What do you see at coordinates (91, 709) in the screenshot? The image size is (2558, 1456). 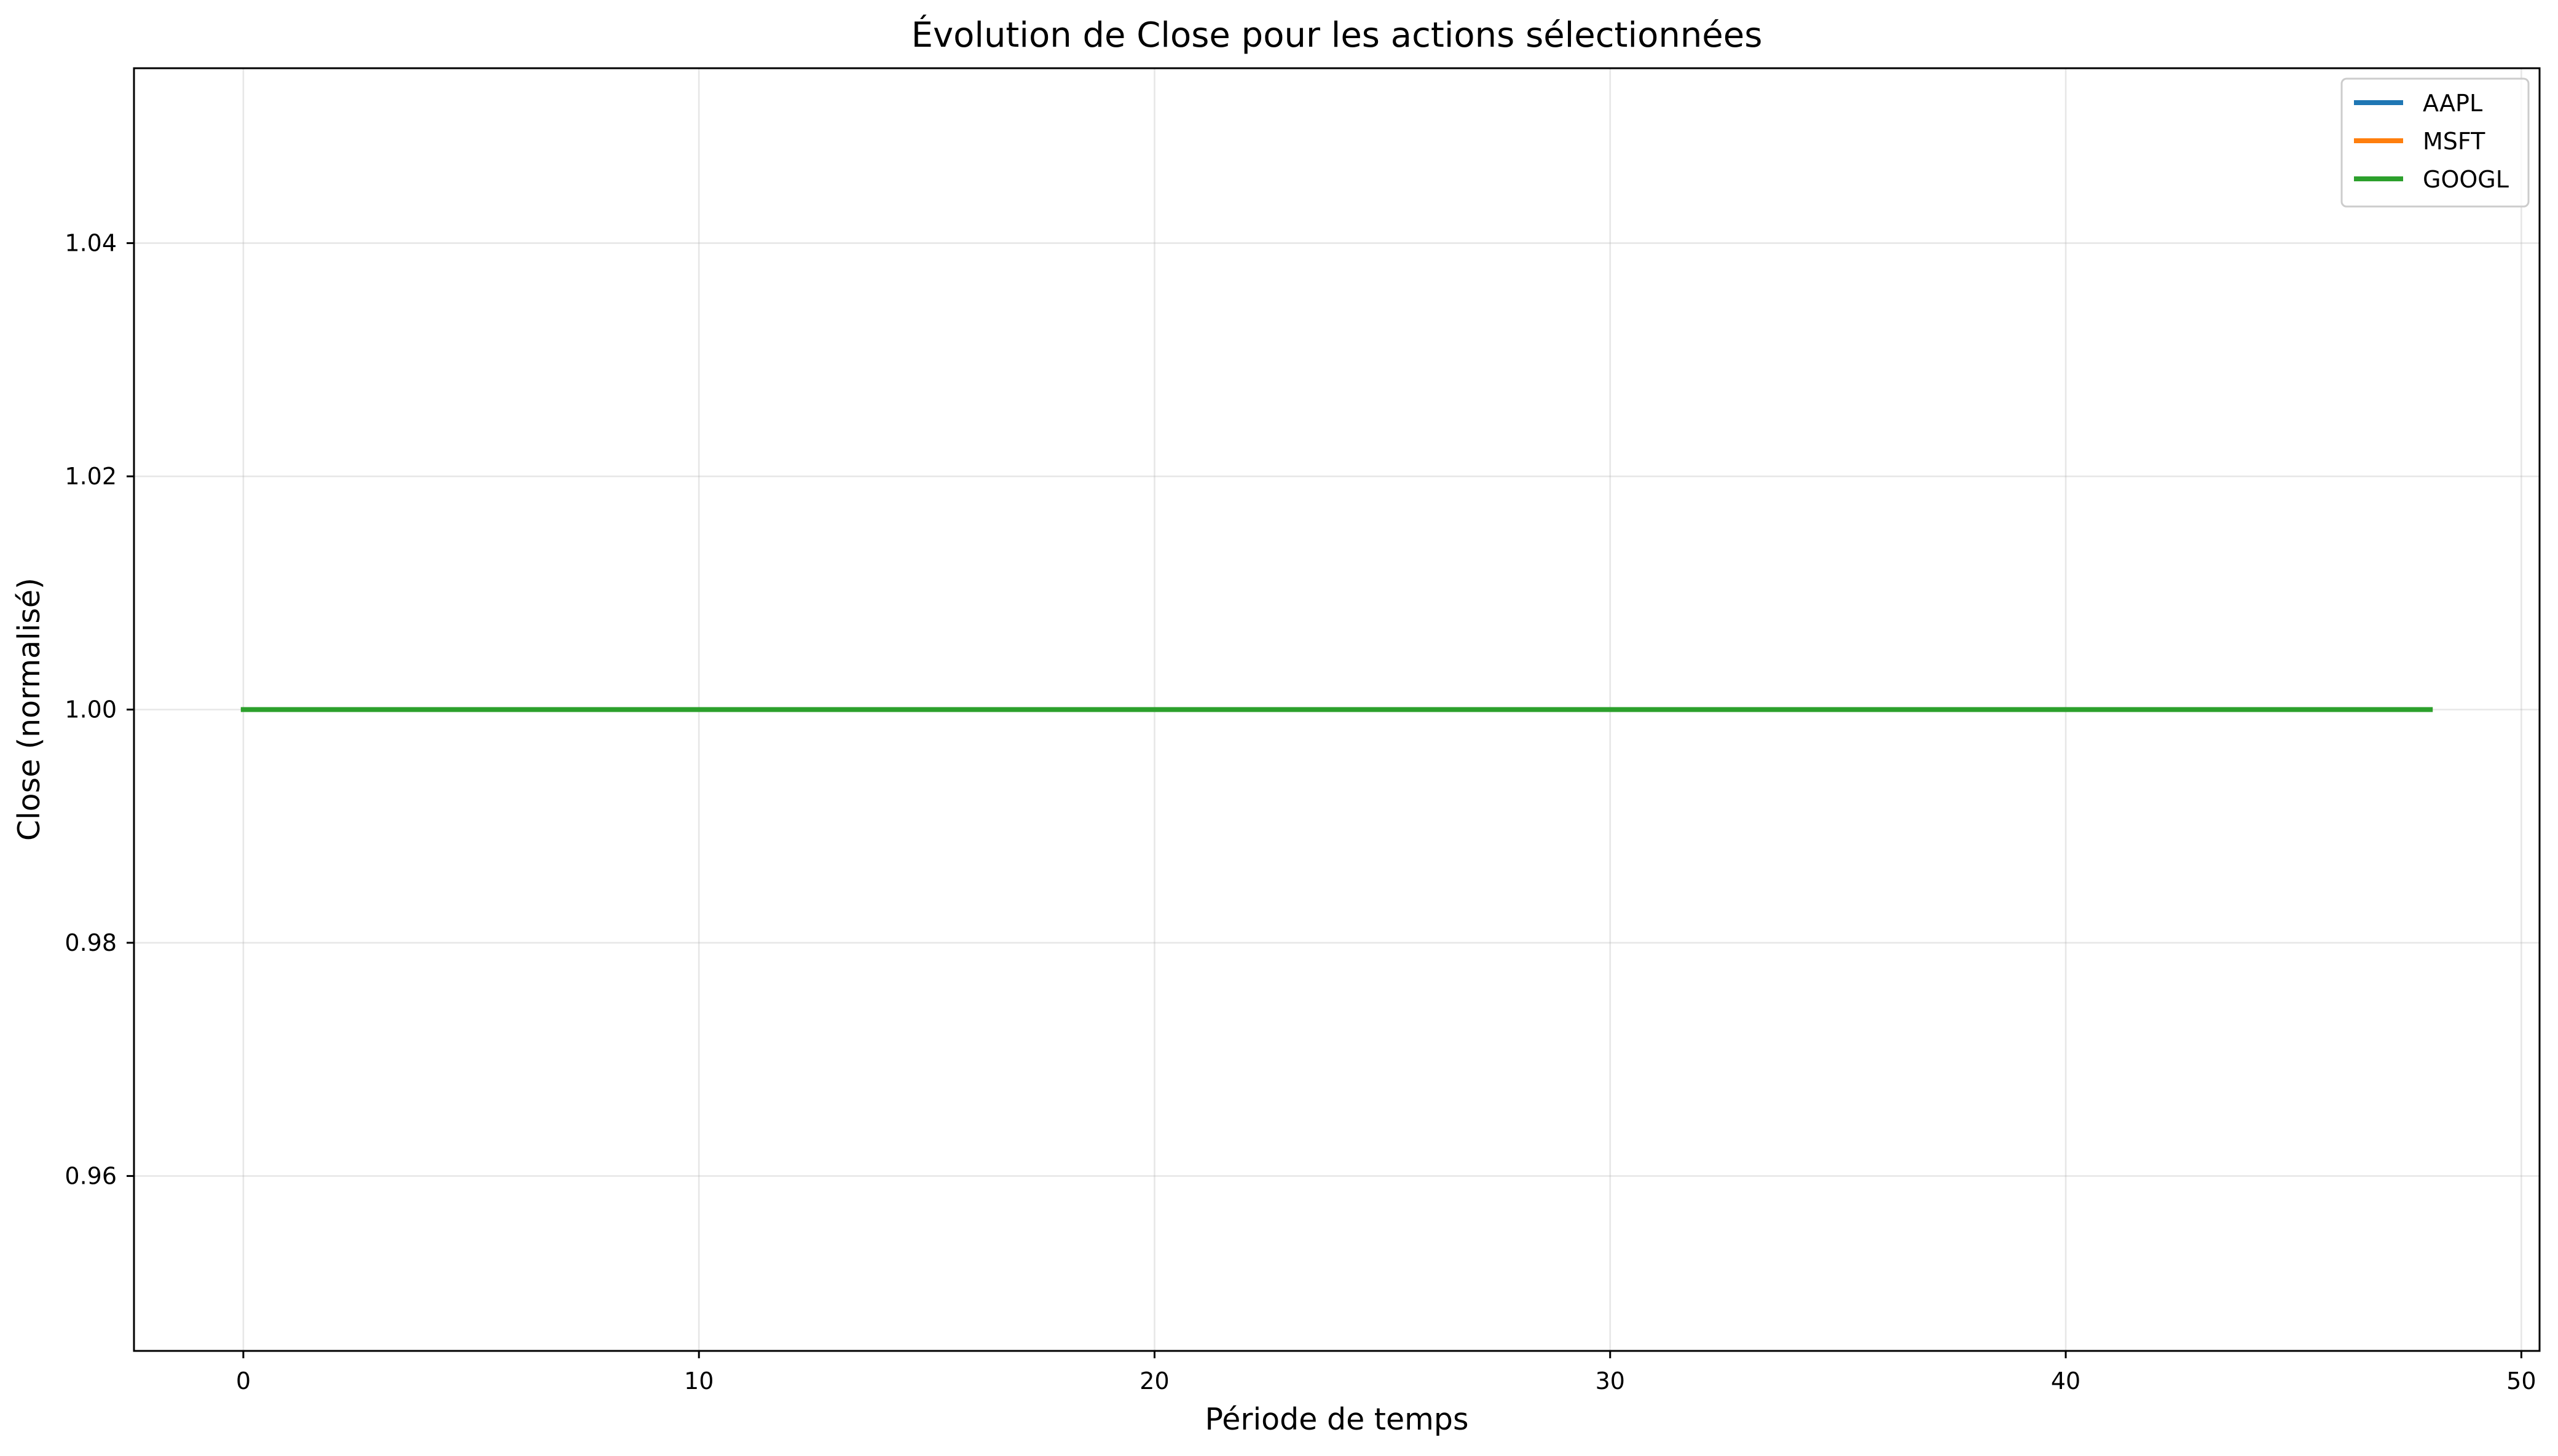 I see `y-tick-label: 1.00` at bounding box center [91, 709].